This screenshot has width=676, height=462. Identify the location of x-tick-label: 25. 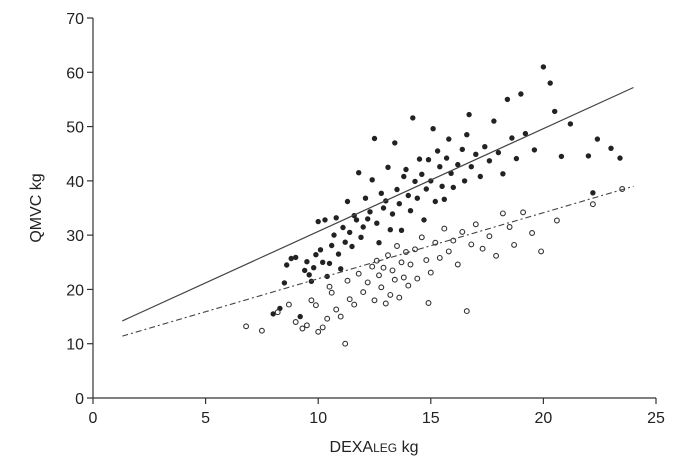
(656, 418).